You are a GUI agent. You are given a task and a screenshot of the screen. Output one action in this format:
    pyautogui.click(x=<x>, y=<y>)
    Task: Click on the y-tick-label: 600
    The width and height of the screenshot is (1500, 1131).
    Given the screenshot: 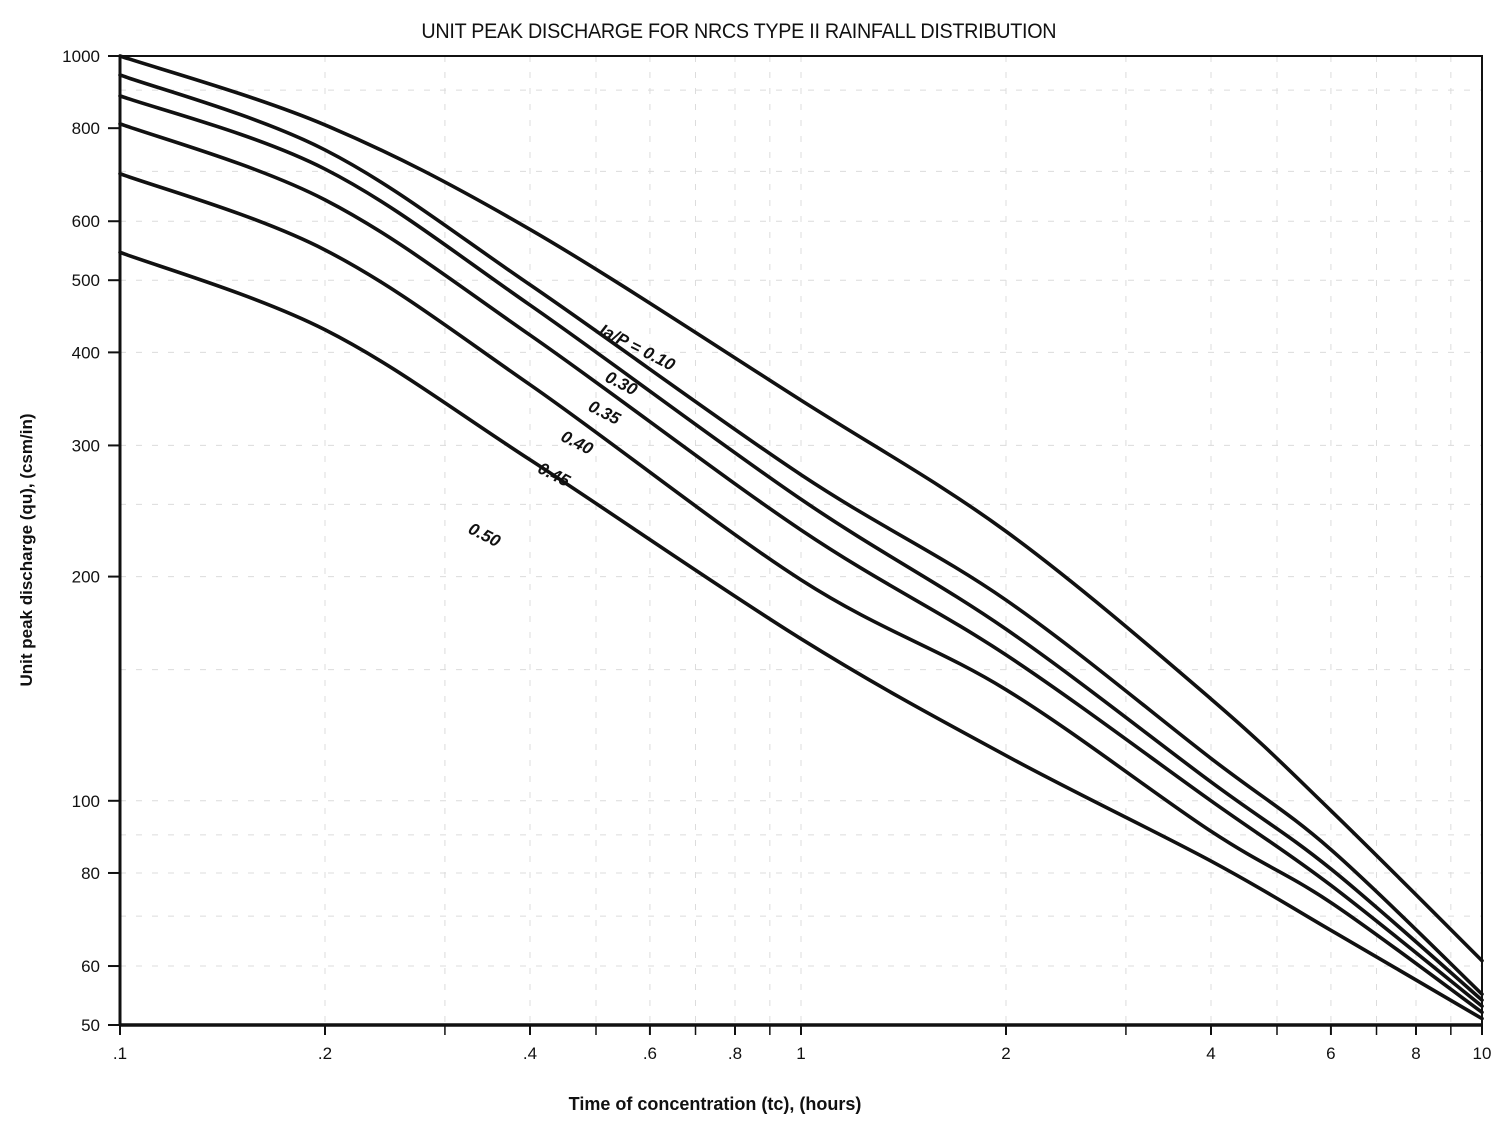 What is the action you would take?
    pyautogui.click(x=86, y=221)
    